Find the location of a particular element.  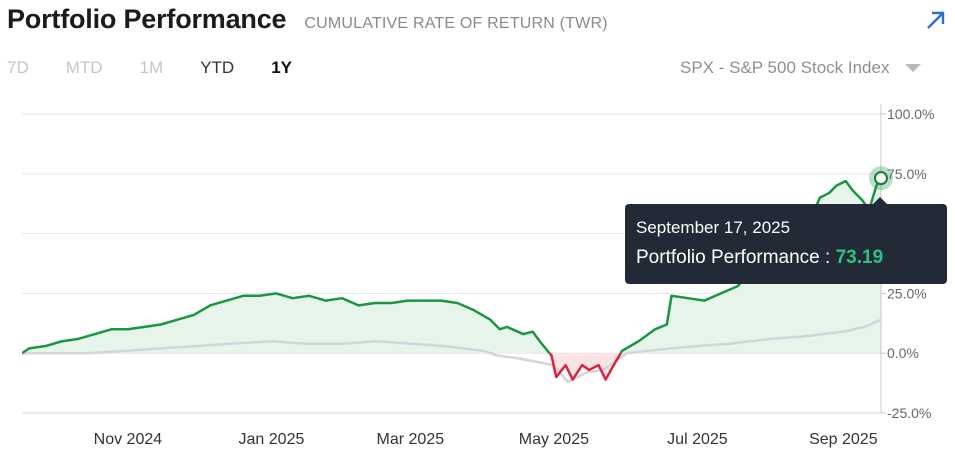

y-tick-label: 25.0% is located at coordinates (907, 293).